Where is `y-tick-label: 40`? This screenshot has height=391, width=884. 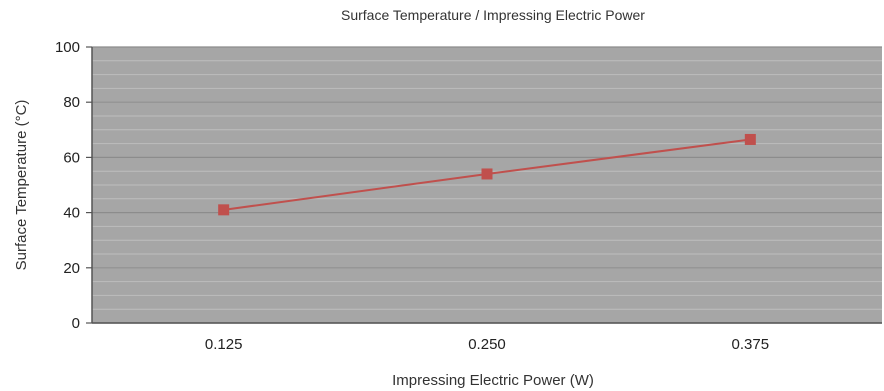
y-tick-label: 40 is located at coordinates (71, 213).